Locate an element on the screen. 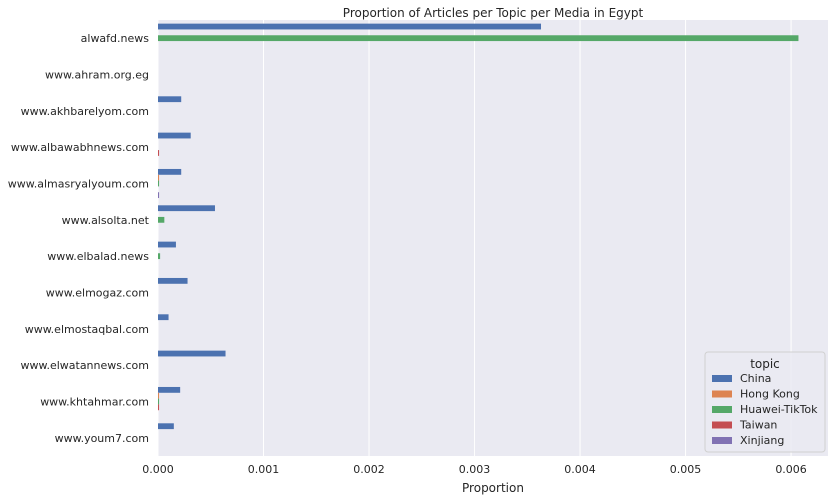  y-tick-label: www.elmogaz.com is located at coordinates (97, 293).